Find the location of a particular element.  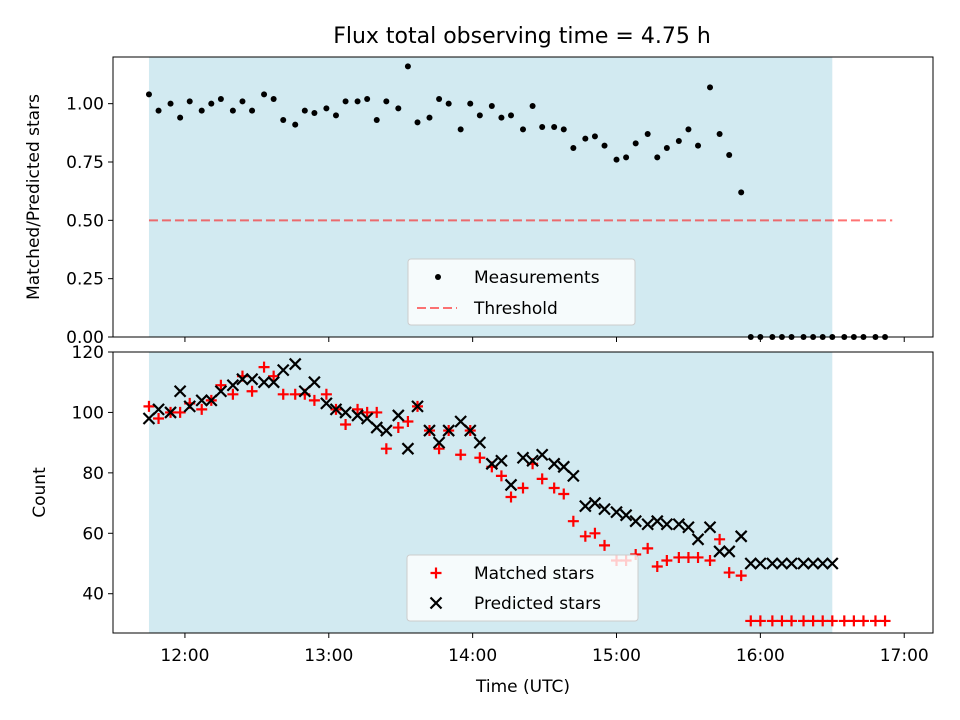

x-tick-label: 13:00 is located at coordinates (328, 656).